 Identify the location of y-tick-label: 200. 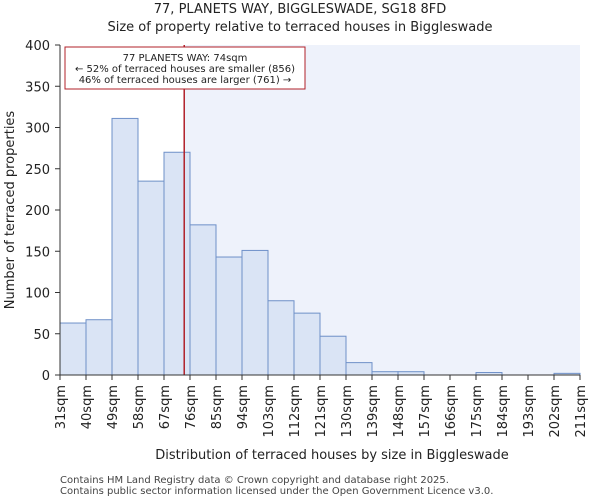
(37, 211).